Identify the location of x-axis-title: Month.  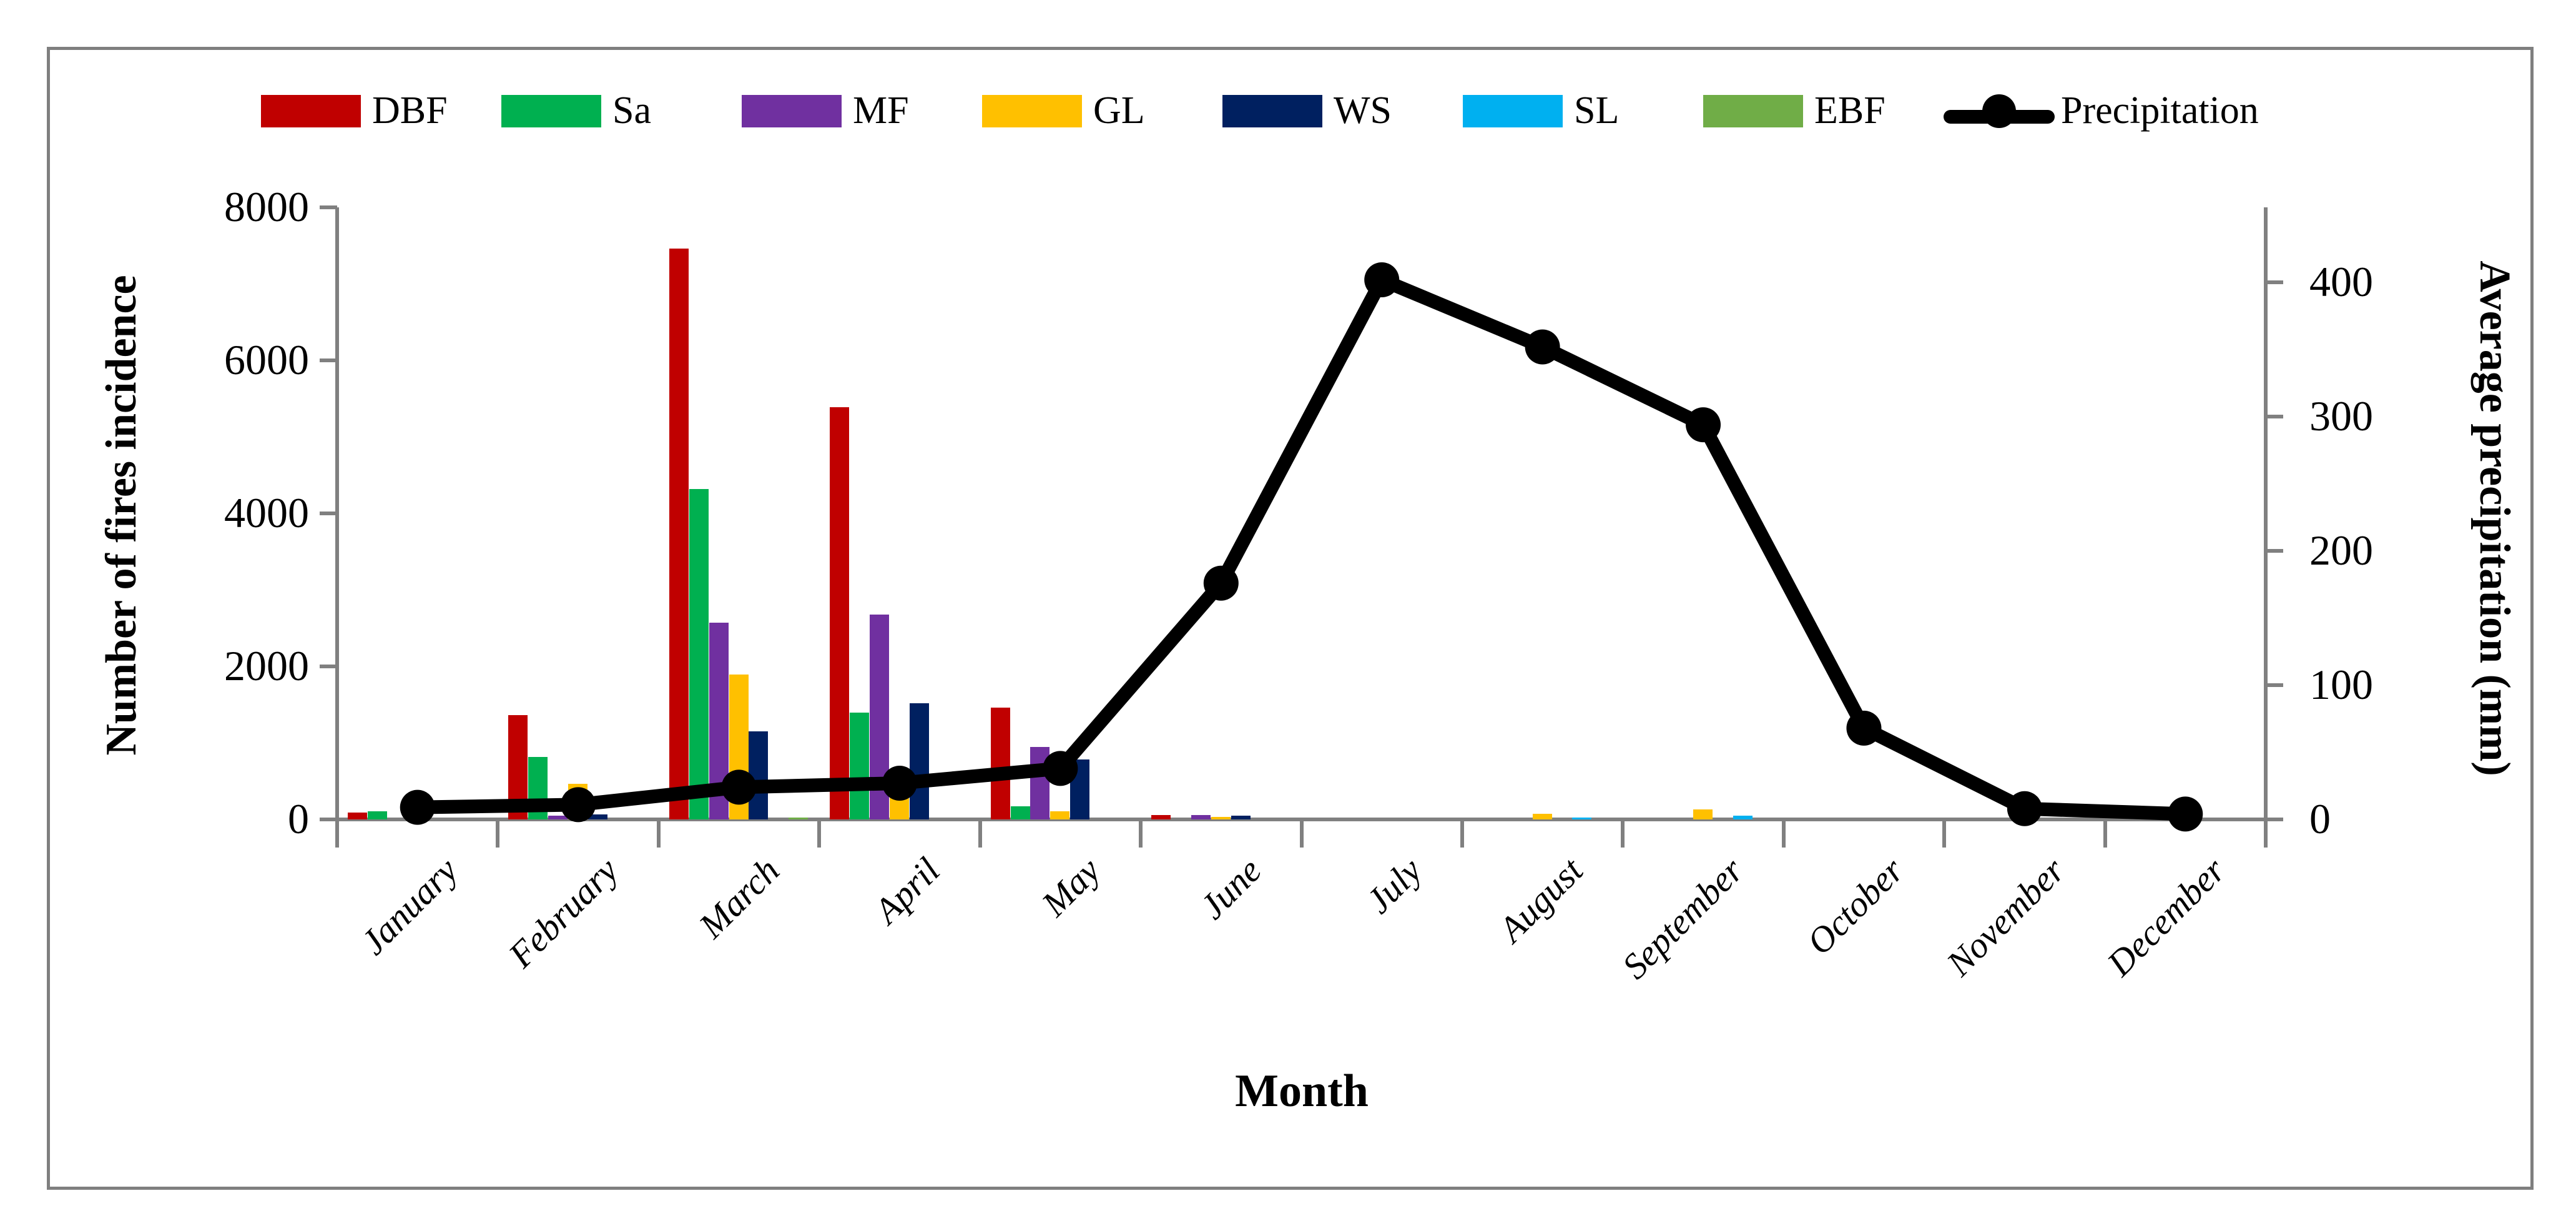
(1302, 1091).